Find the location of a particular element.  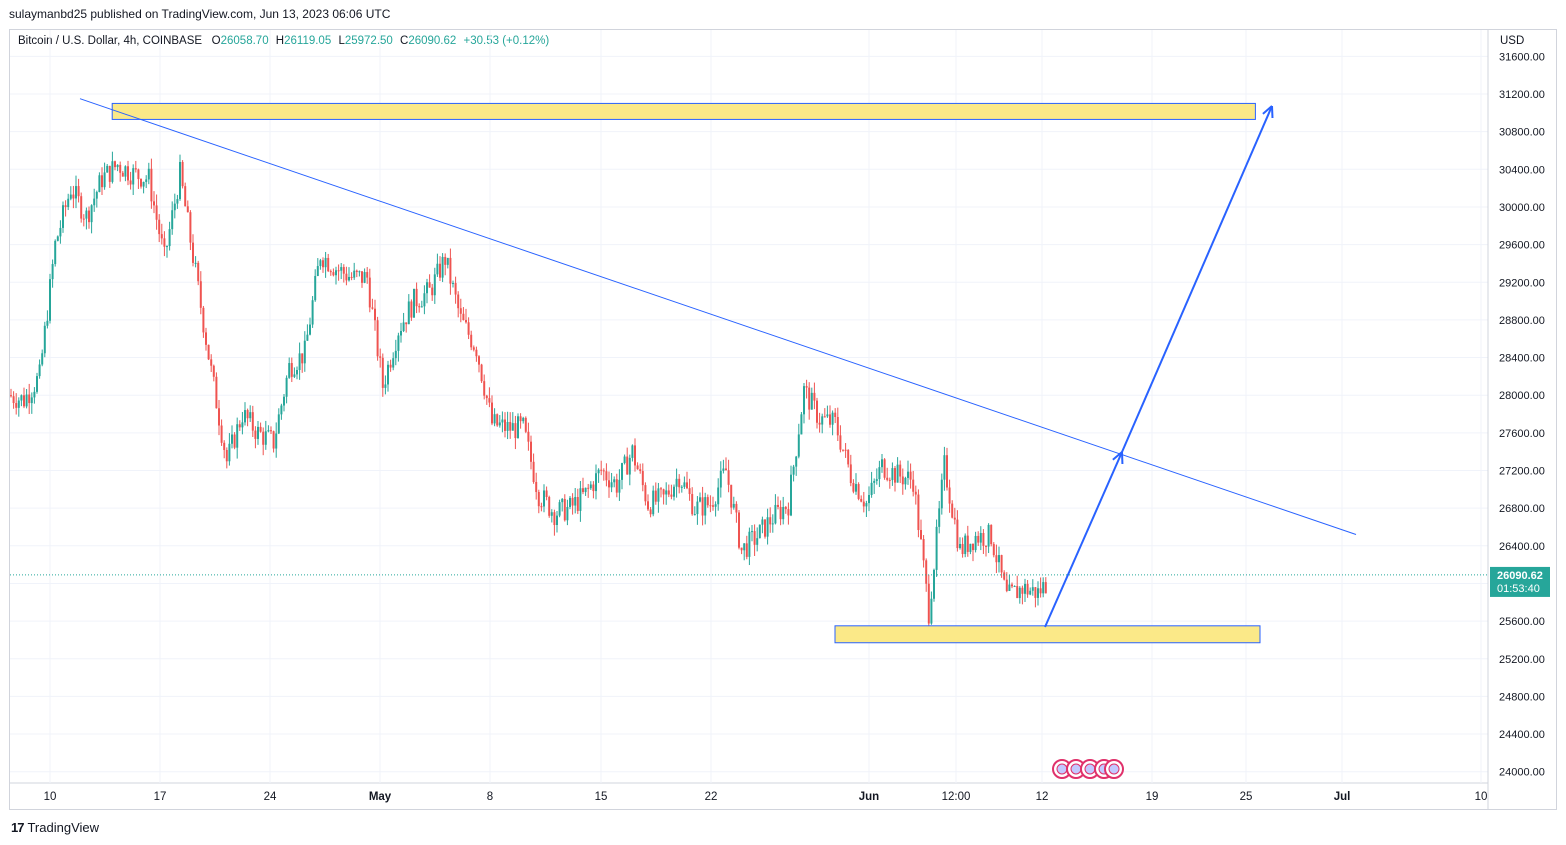

bar-countdown-text: 01:53:40 is located at coordinates (1518, 589).